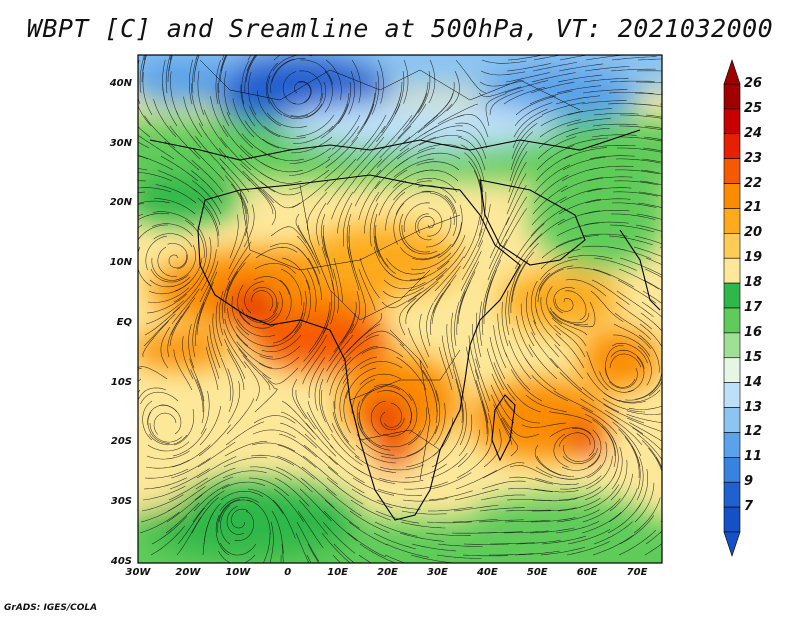 The width and height of the screenshot is (800, 618). What do you see at coordinates (120, 203) in the screenshot?
I see `lat-tick-label: 20N` at bounding box center [120, 203].